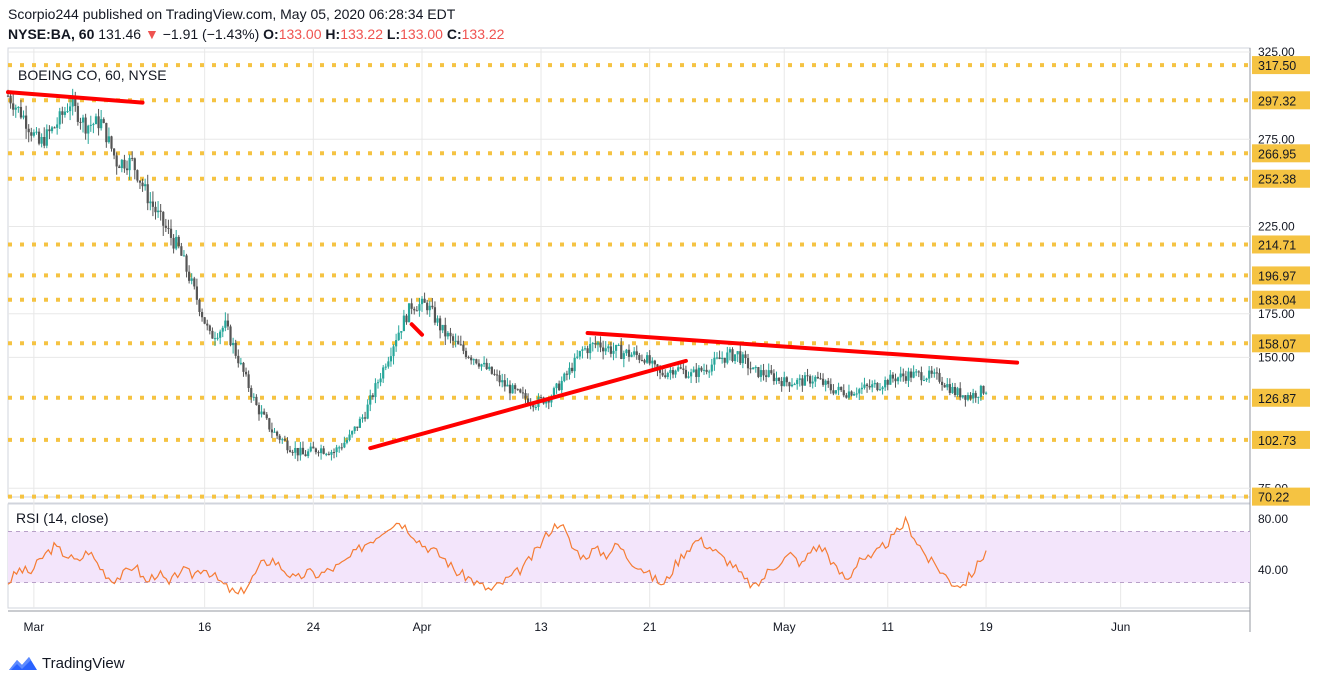  I want to click on level-label: 183.04, so click(1277, 301).